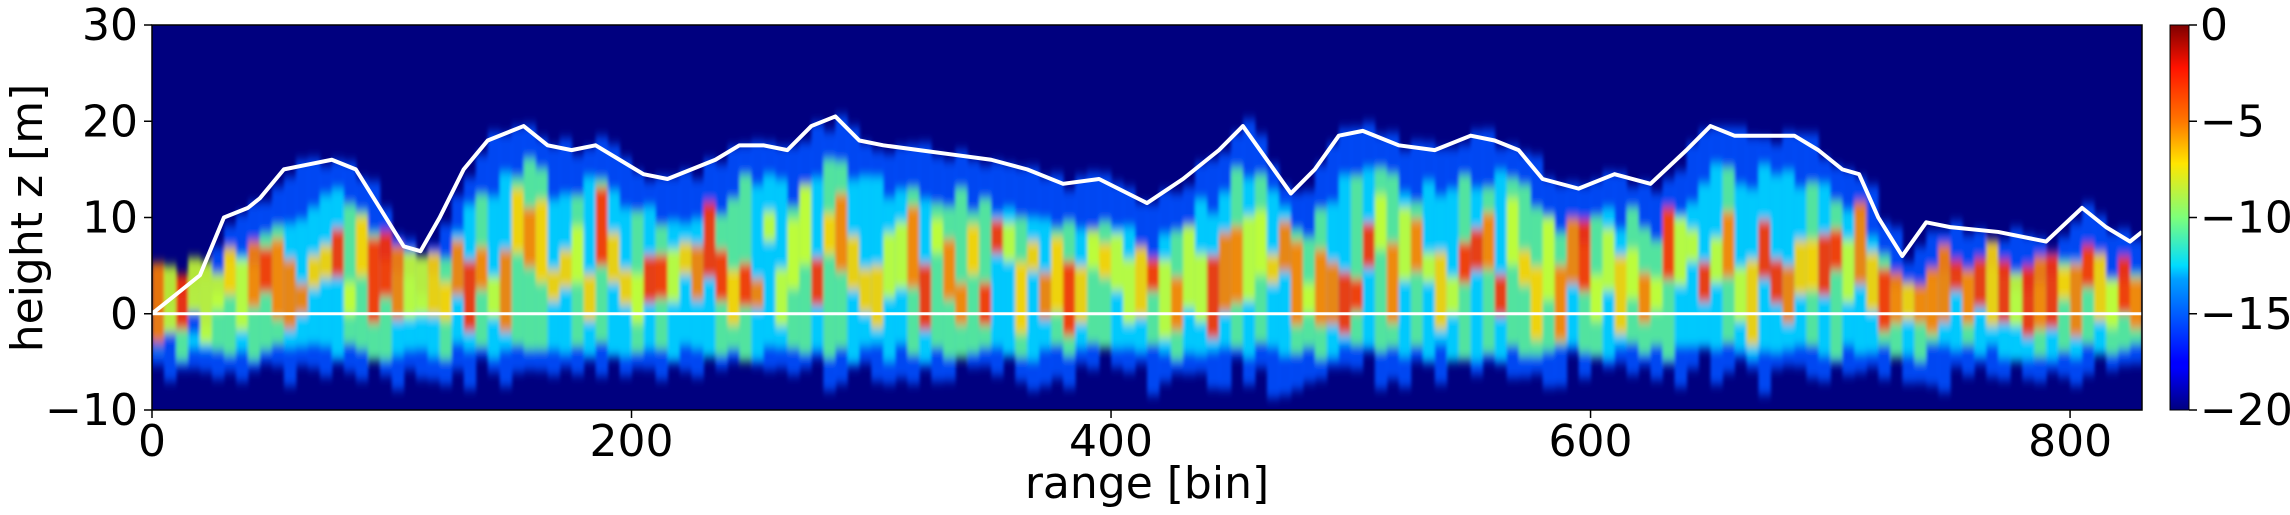 This screenshot has width=2290, height=515. I want to click on y-tick-label: 20, so click(110, 121).